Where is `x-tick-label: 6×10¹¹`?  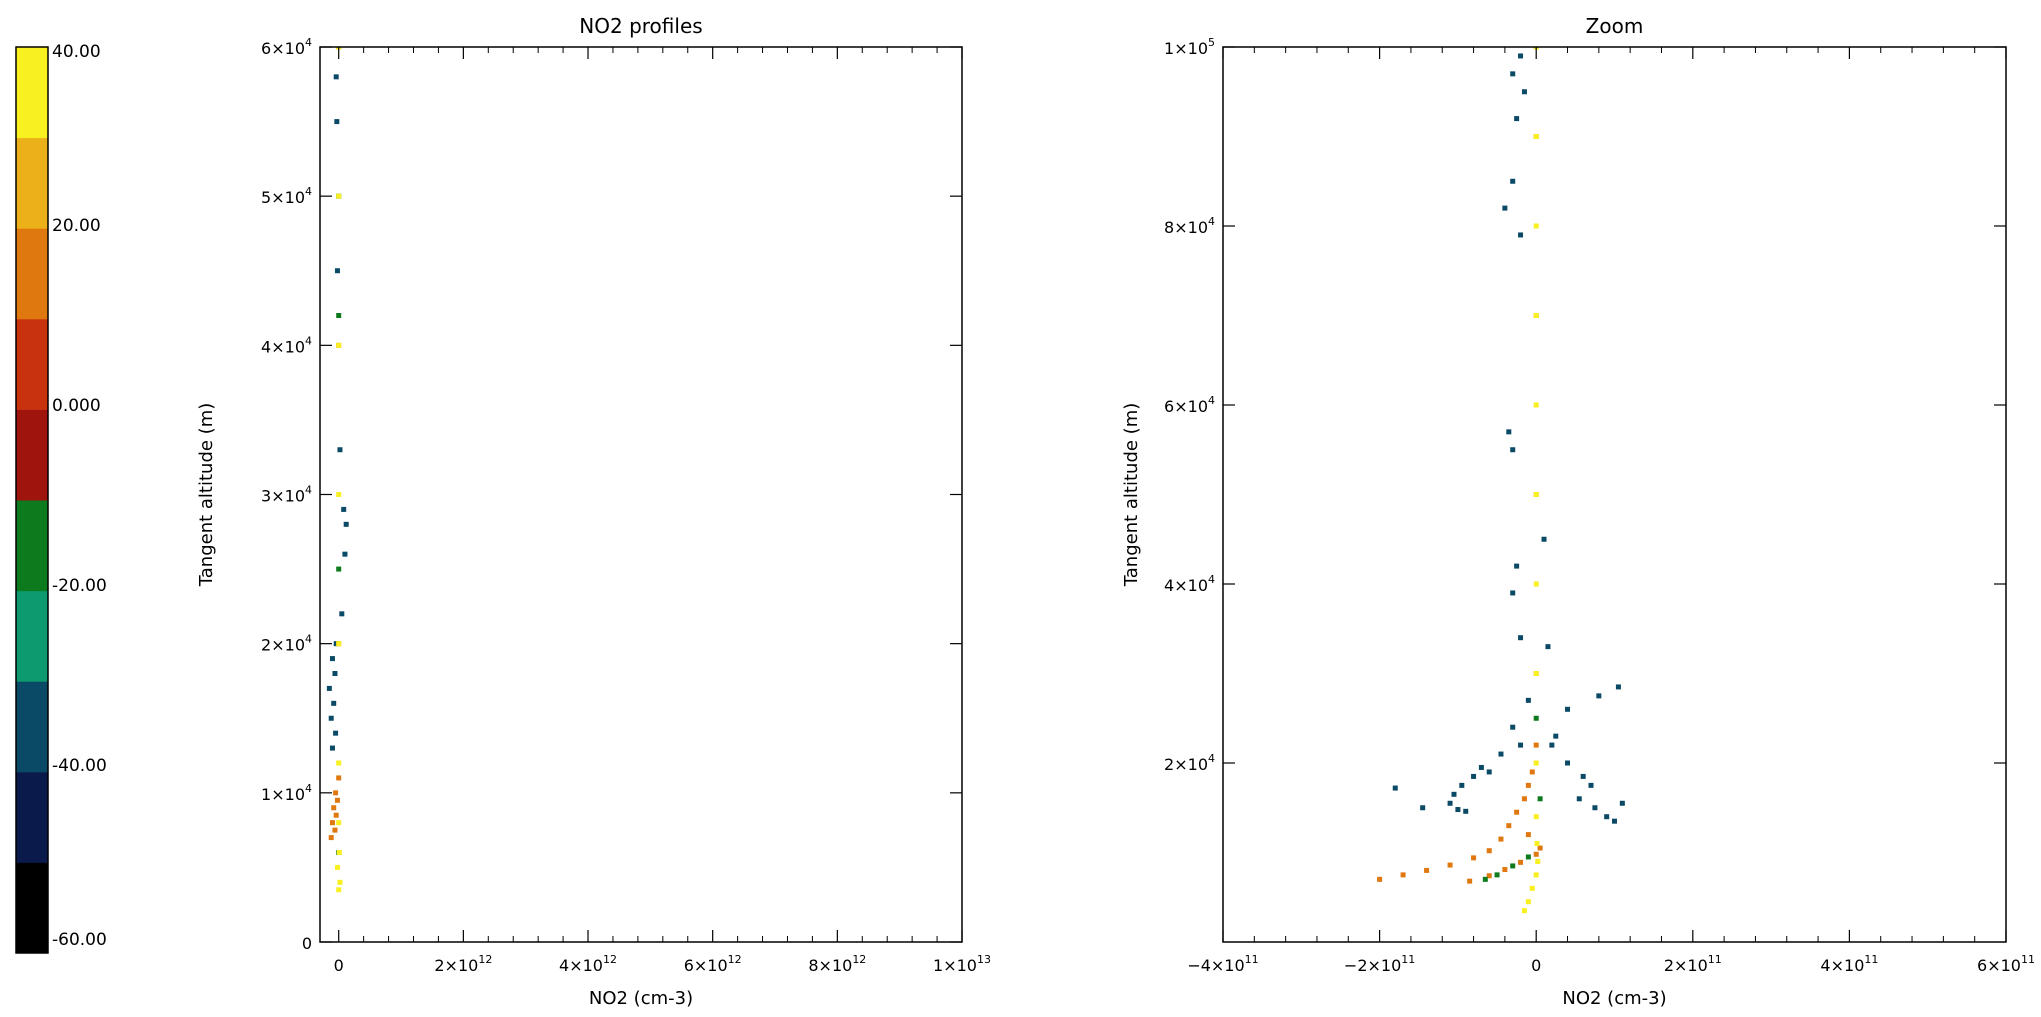 x-tick-label: 6×10¹¹ is located at coordinates (2006, 964).